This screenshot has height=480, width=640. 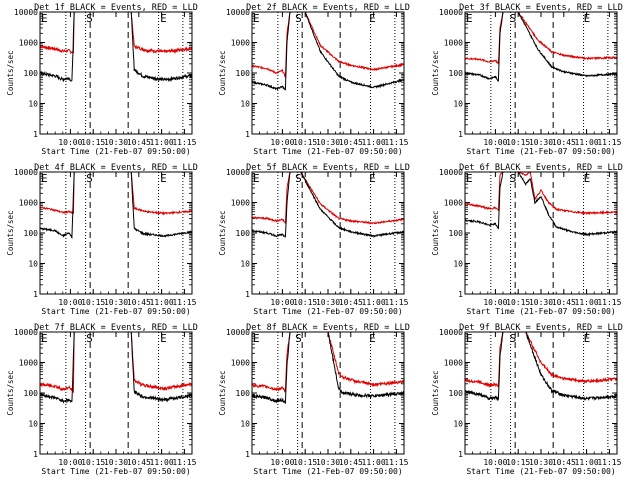 I want to click on panel-title: Det 9f BLACK = Events, RED = LLD, so click(x=541, y=328).